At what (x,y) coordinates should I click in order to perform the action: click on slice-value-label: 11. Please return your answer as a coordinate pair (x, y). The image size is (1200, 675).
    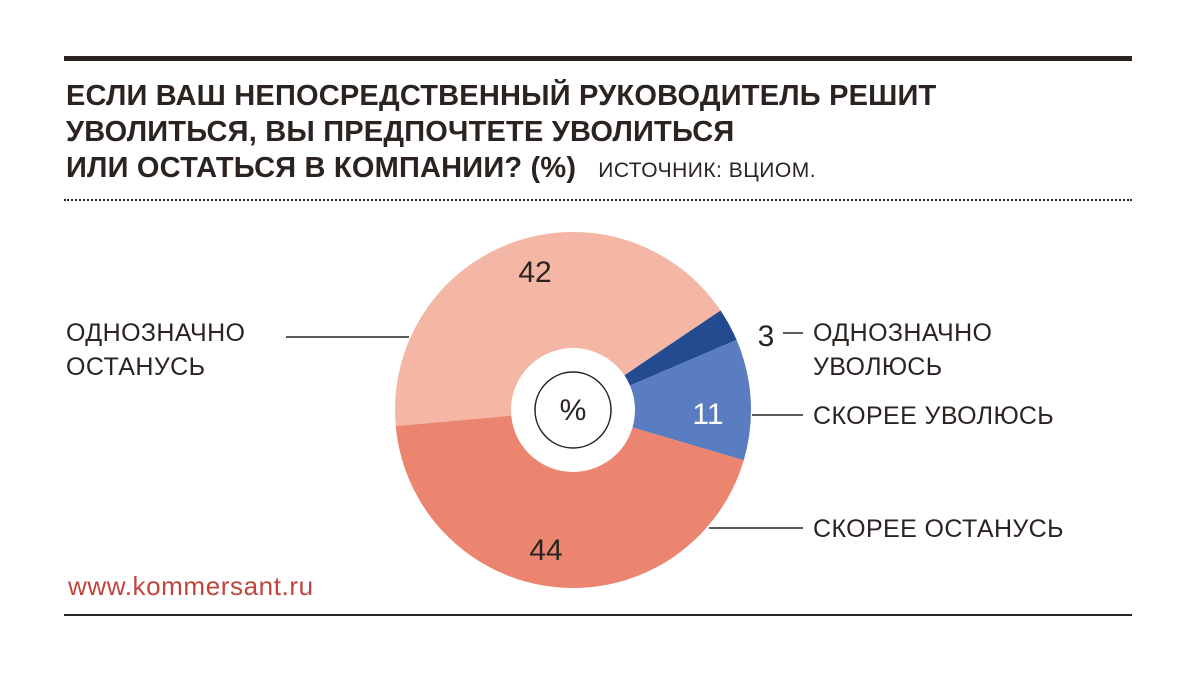
    Looking at the image, I should click on (707, 414).